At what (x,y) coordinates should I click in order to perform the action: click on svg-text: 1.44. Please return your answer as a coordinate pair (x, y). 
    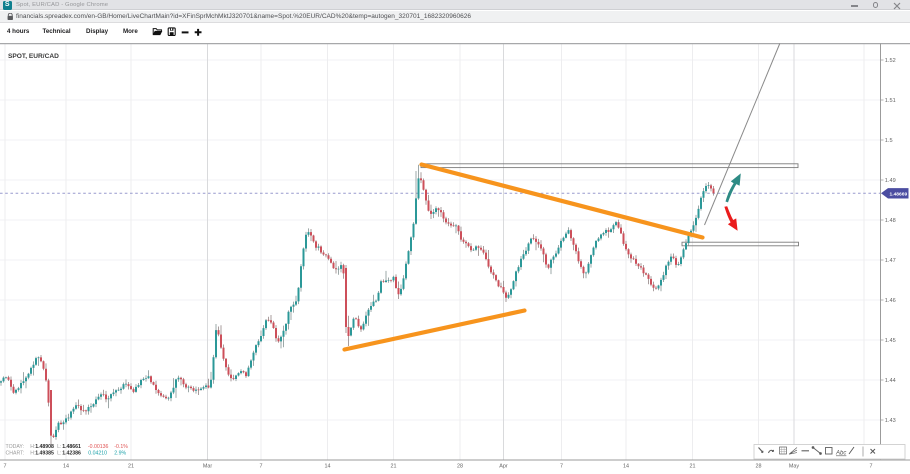
    Looking at the image, I should click on (890, 381).